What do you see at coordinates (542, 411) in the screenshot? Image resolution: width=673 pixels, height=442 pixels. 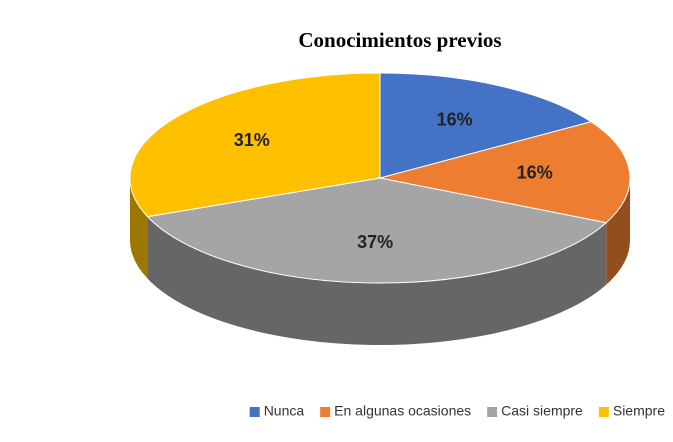 I see `legend-label: Casi siempre` at bounding box center [542, 411].